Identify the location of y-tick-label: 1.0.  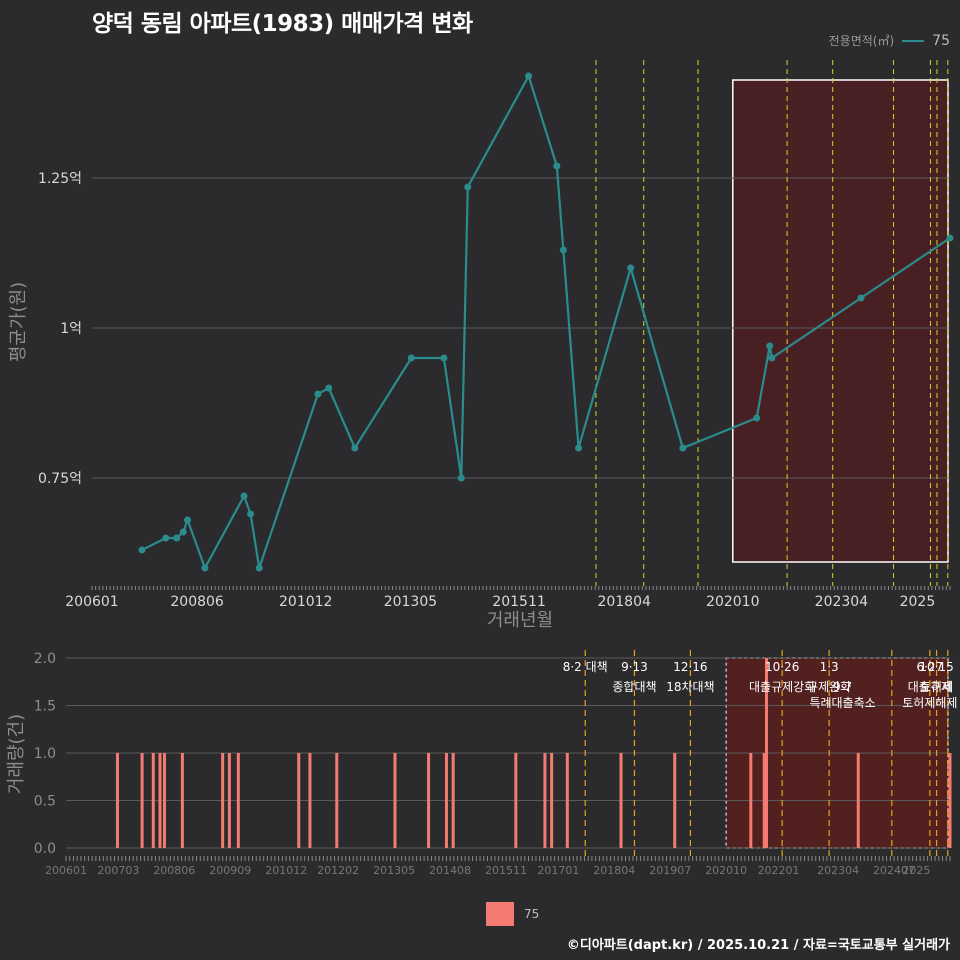
(45, 754).